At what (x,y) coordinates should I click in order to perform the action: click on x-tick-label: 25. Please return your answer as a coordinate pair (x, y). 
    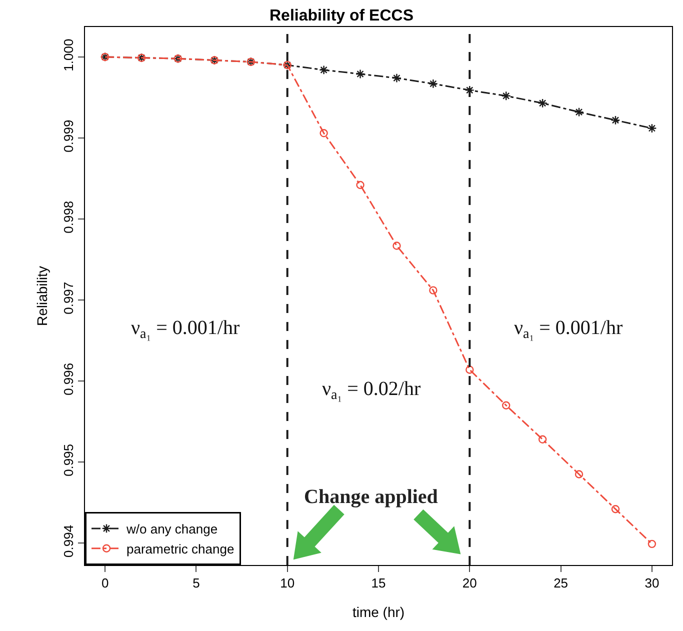
    Looking at the image, I should click on (561, 583).